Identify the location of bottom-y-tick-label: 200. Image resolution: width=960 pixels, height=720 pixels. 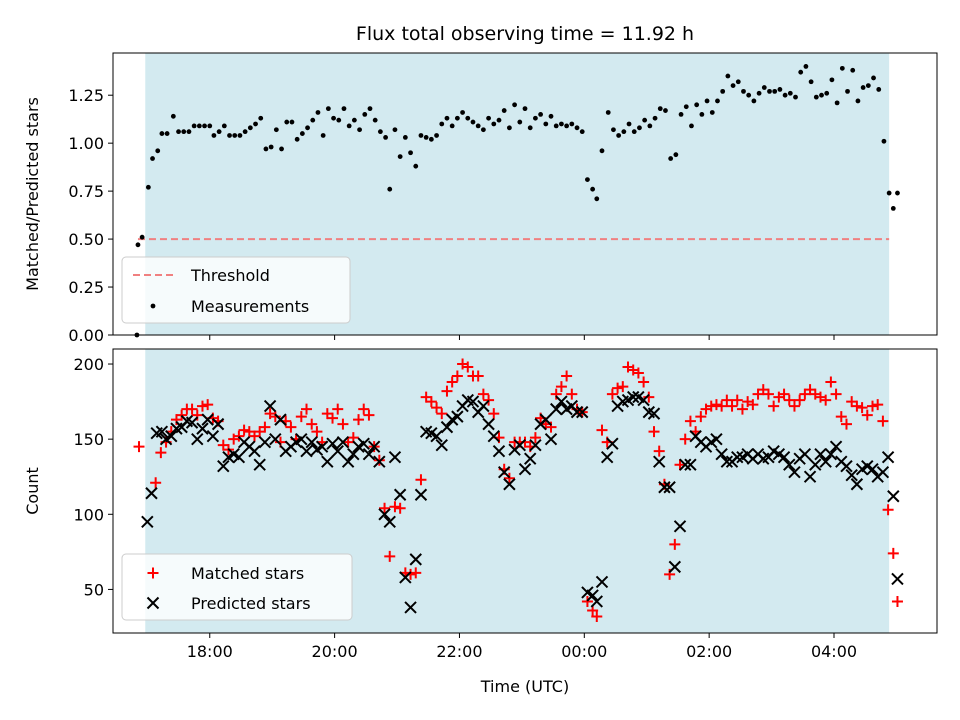
(88, 364).